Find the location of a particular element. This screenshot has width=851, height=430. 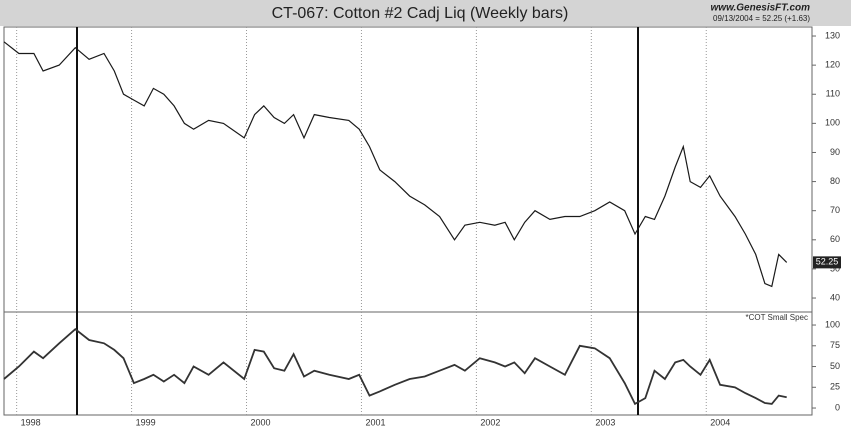

title-bar is located at coordinates (425, 13).